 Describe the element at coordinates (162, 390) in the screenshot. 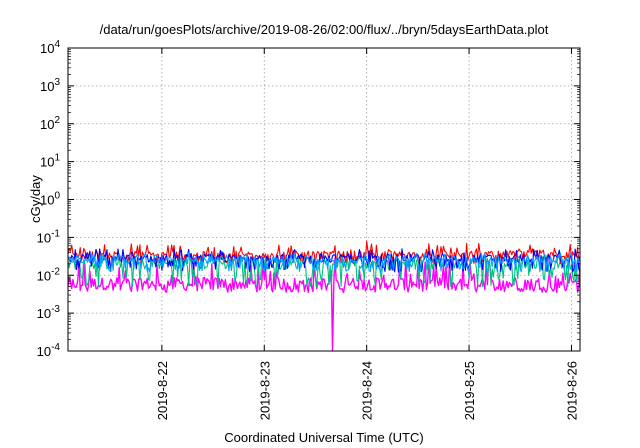

I see `x-tick-label: 2019-8-22` at that location.